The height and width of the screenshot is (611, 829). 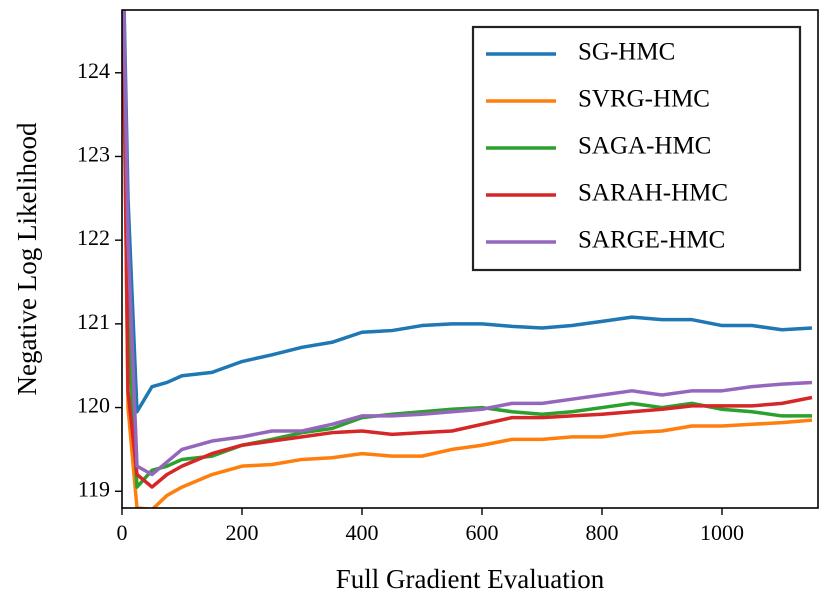 I want to click on y-tick-label: 123, so click(x=93, y=154).